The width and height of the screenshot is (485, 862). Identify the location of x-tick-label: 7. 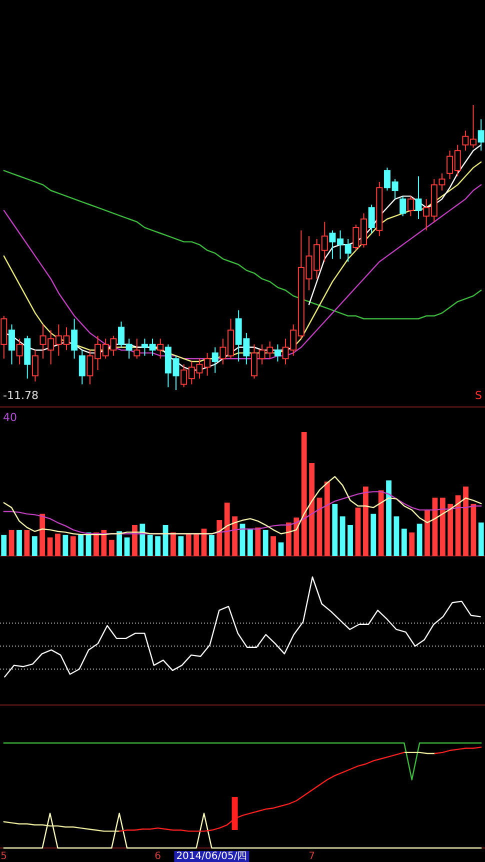
(311, 856).